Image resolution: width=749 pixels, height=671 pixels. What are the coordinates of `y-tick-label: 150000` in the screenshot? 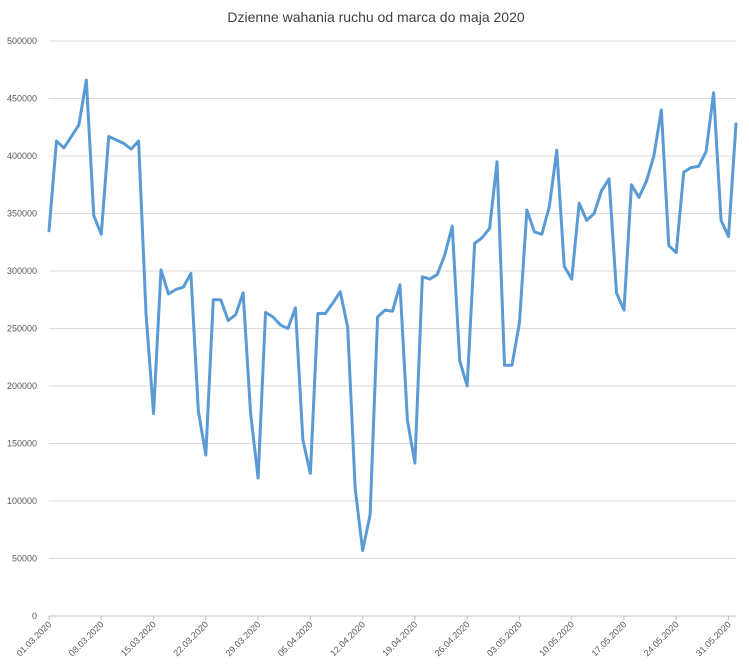 It's located at (22, 444).